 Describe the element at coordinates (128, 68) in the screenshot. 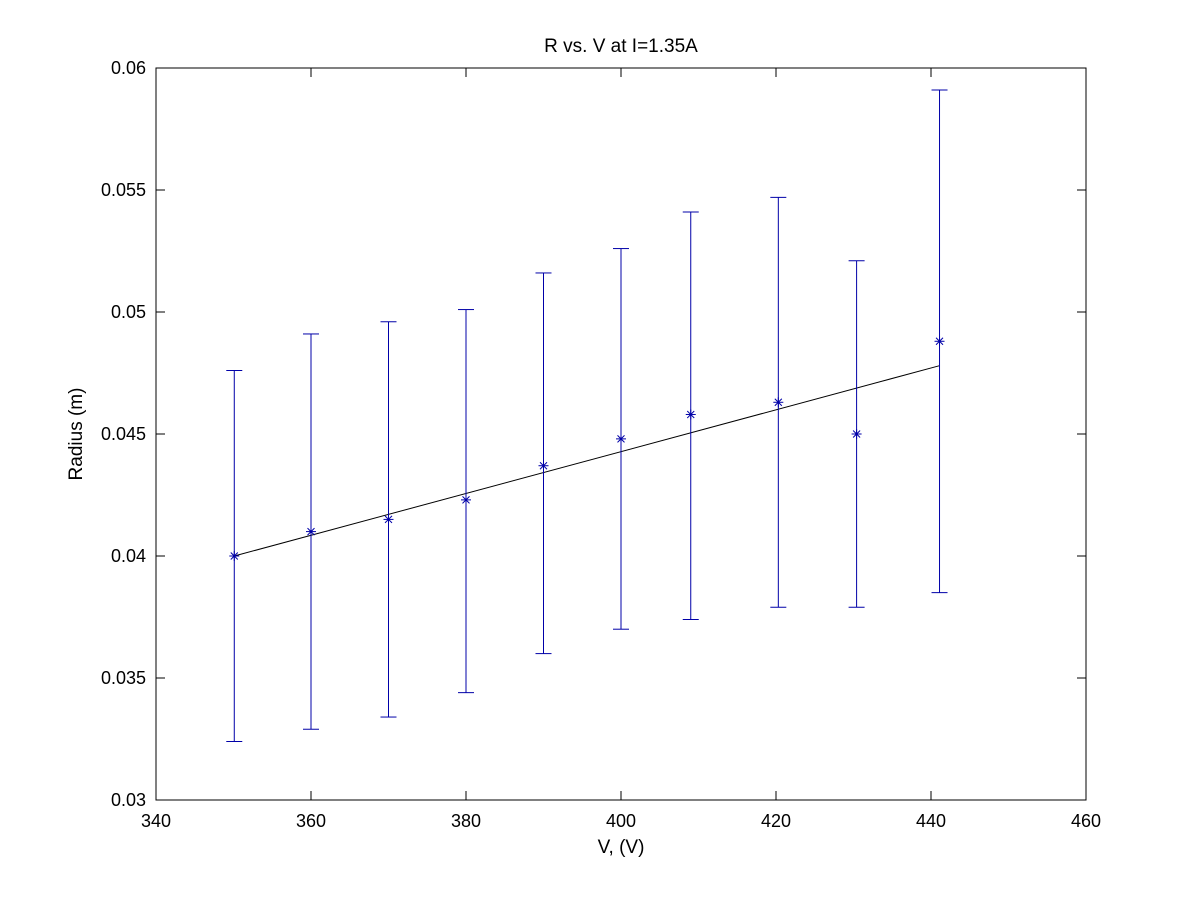

I see `y-tick-label: 0.06` at that location.